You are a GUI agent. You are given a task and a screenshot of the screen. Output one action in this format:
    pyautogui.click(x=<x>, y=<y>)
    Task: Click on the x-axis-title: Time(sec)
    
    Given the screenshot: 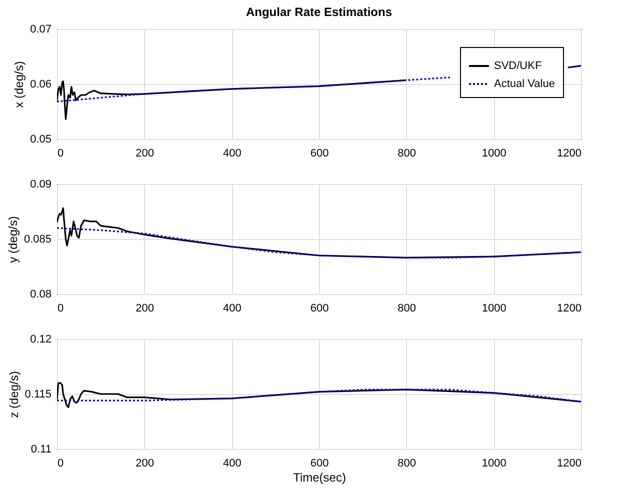 What is the action you would take?
    pyautogui.click(x=319, y=477)
    